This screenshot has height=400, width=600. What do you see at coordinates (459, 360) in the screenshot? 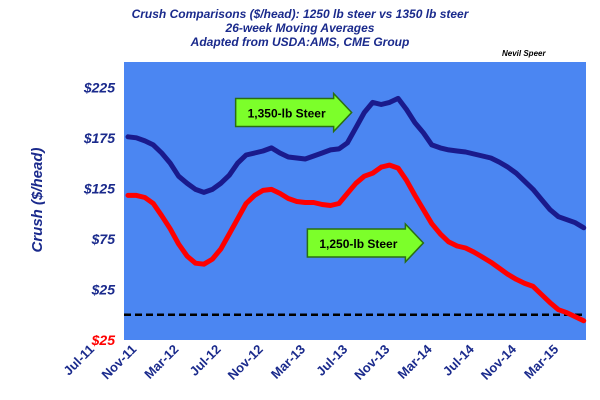
I see `x-tick-label: Jul-14` at bounding box center [459, 360].